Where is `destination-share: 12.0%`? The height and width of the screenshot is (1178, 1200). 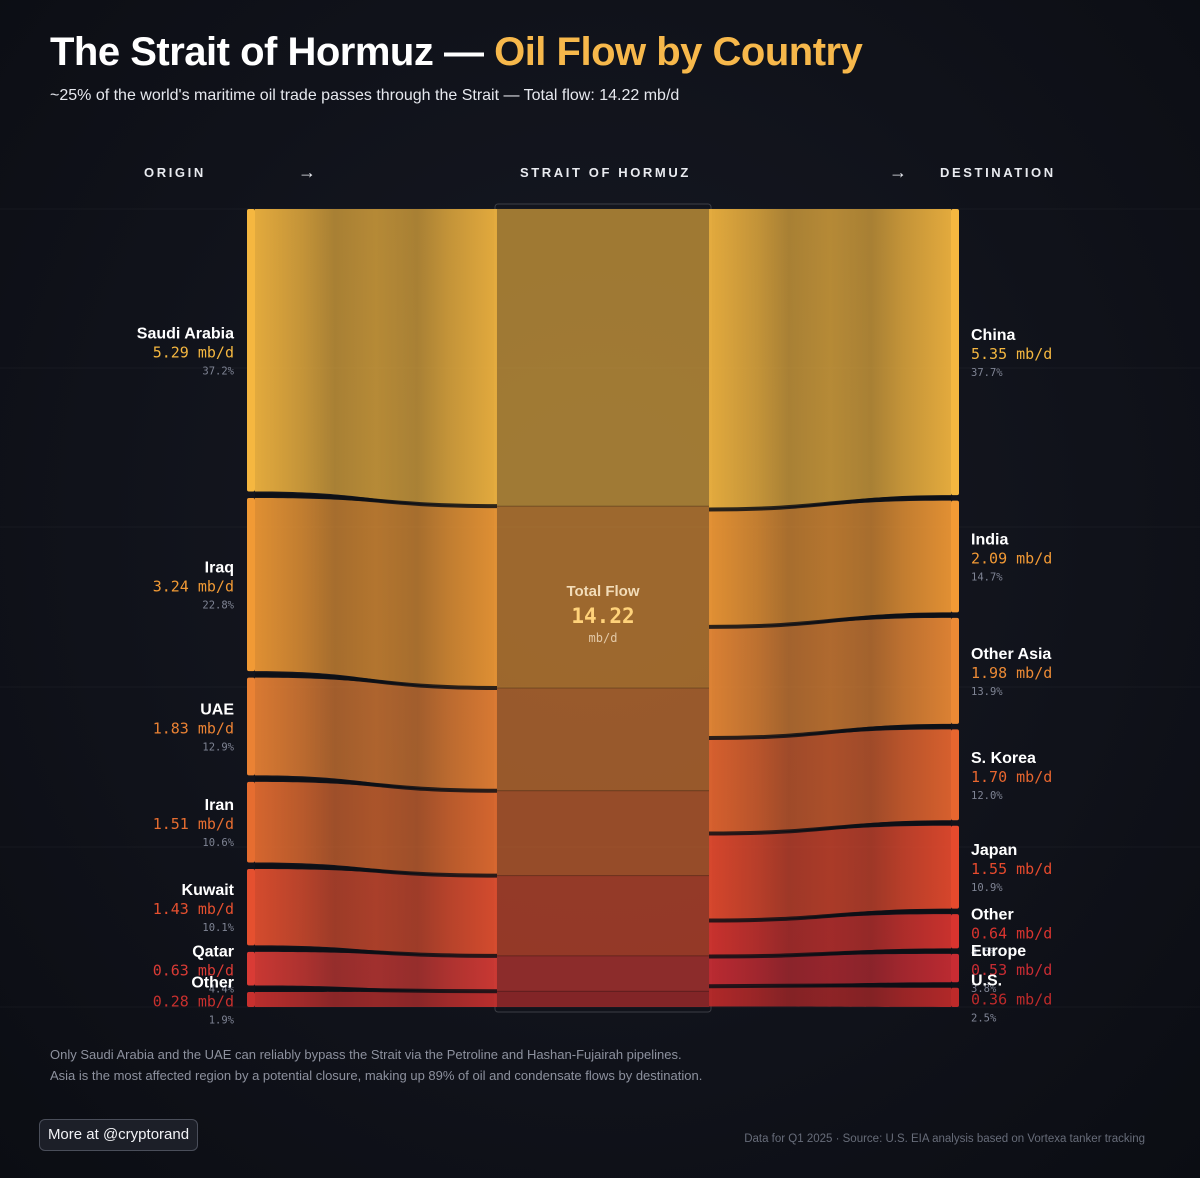 destination-share: 12.0% is located at coordinates (987, 796).